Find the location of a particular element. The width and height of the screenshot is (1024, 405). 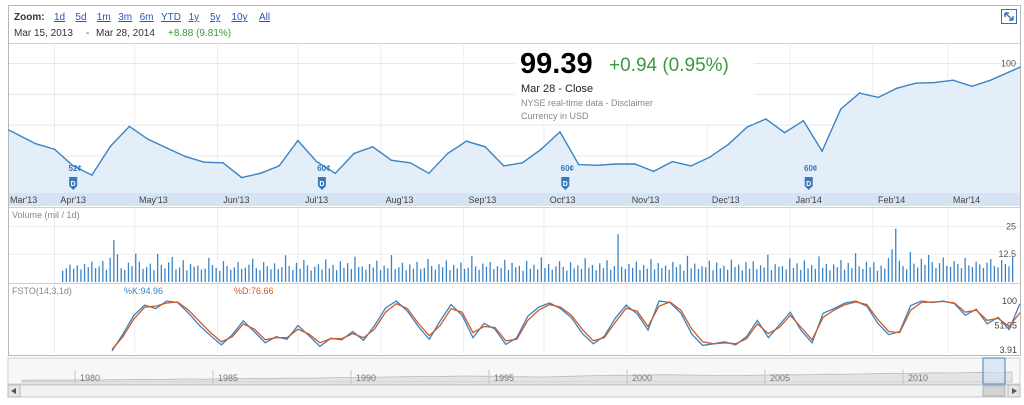

zoom-option-ytd: YTD is located at coordinates (171, 17).